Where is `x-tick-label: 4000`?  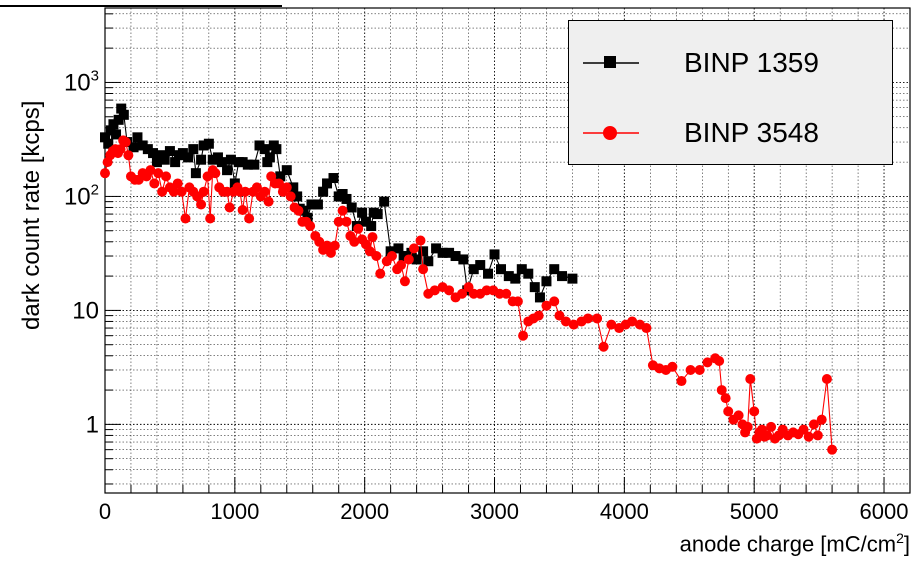 x-tick-label: 4000 is located at coordinates (624, 511).